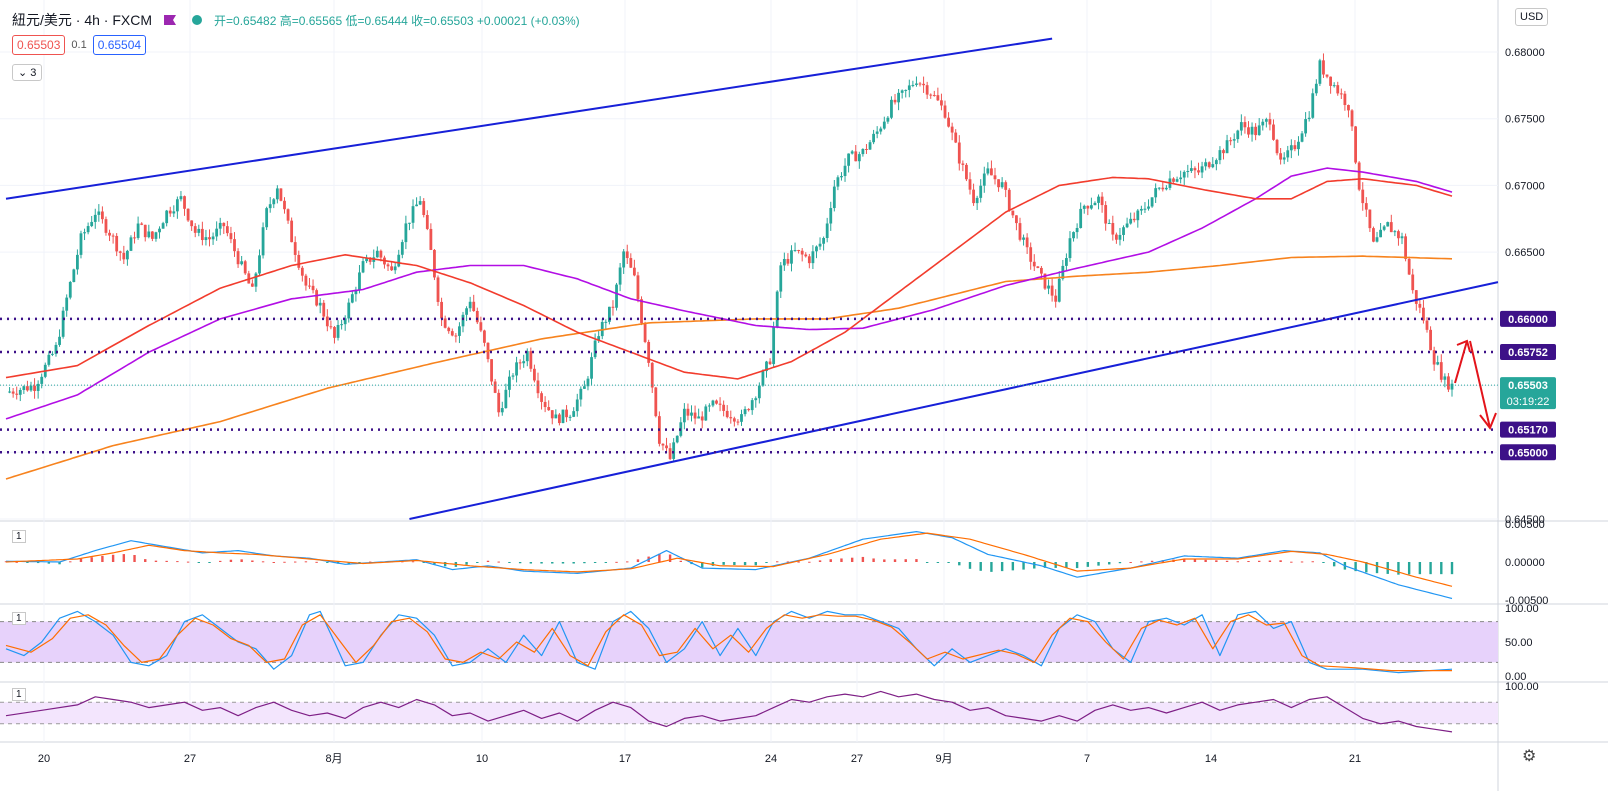 This screenshot has width=1608, height=791. Describe the element at coordinates (82, 20) in the screenshot. I see `symbol-title: 紐元/美元 · 4h · FXCM` at that location.